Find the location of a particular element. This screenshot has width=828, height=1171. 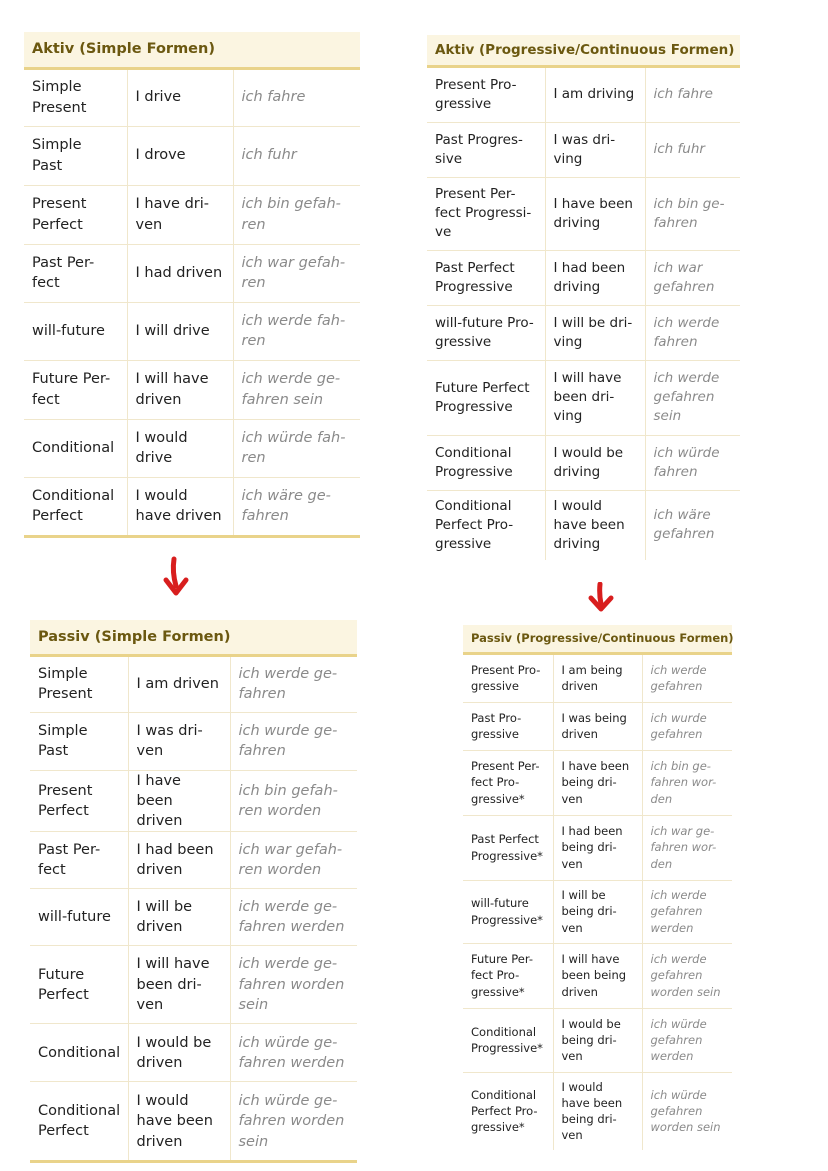

term-cell: Present Per- fect Pro- gressive* is located at coordinates (508, 783).